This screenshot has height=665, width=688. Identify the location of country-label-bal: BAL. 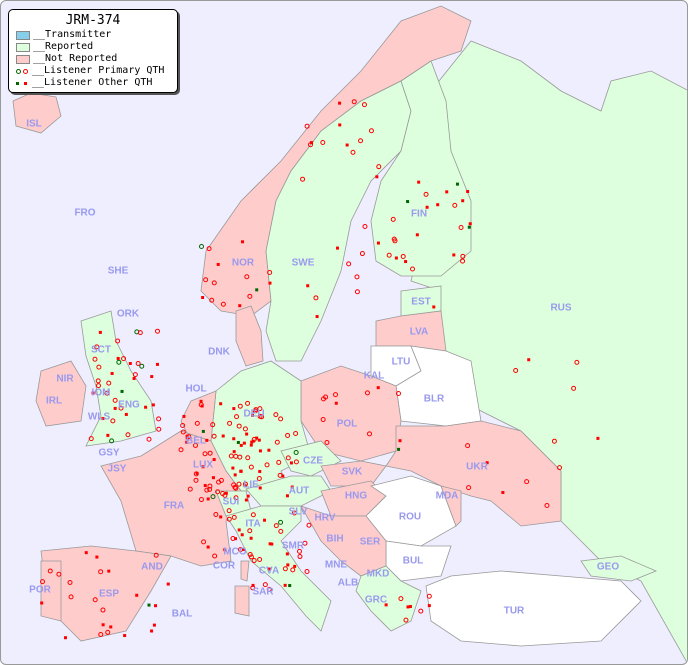
(182, 614).